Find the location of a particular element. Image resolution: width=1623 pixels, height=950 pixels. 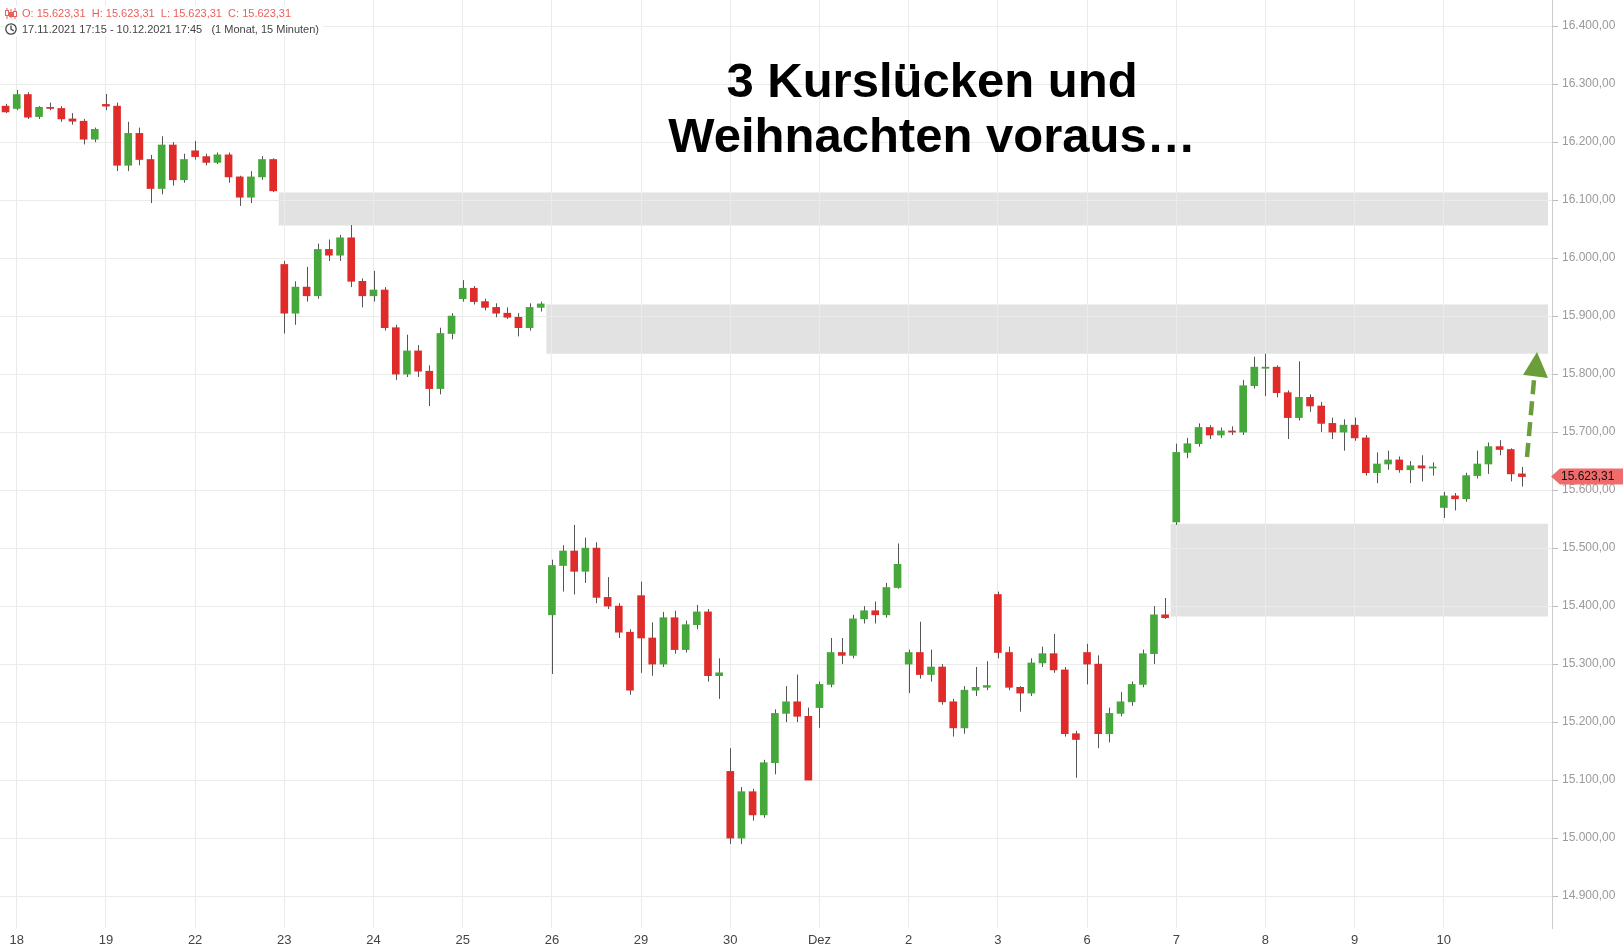

y-tick-label: 15.200,00 is located at coordinates (1589, 721).